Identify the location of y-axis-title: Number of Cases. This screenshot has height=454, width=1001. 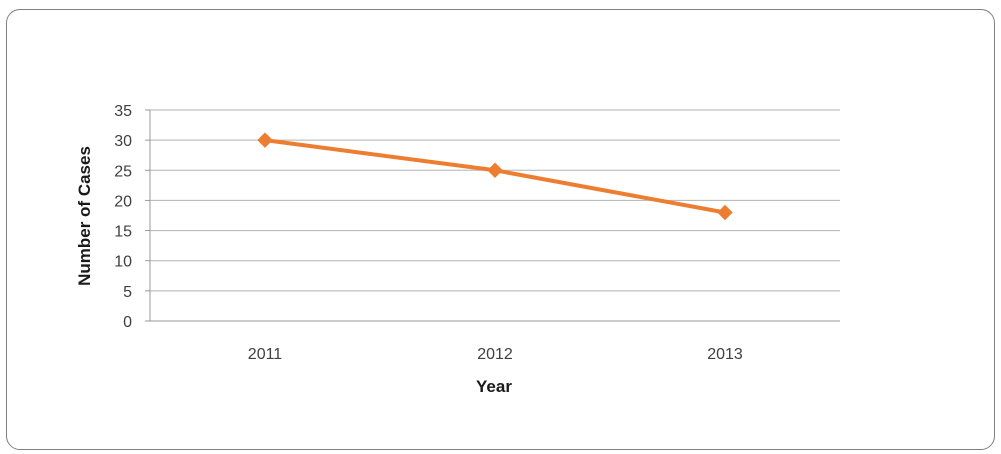
(84, 216).